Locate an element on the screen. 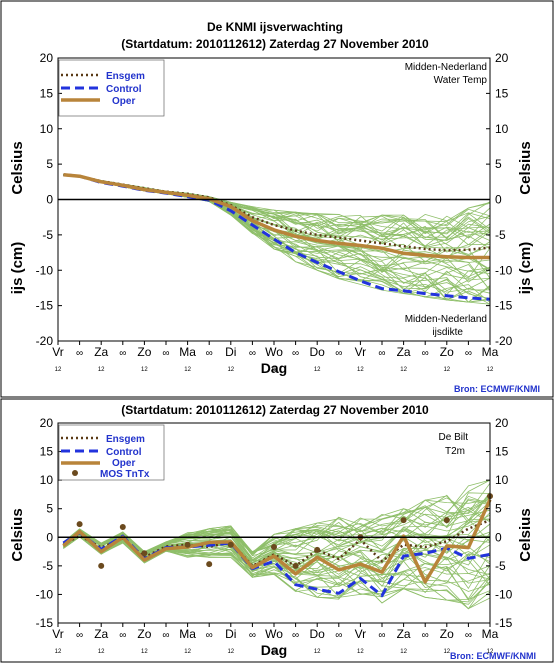  bot-ytick-label-left: 20 is located at coordinates (47, 423).